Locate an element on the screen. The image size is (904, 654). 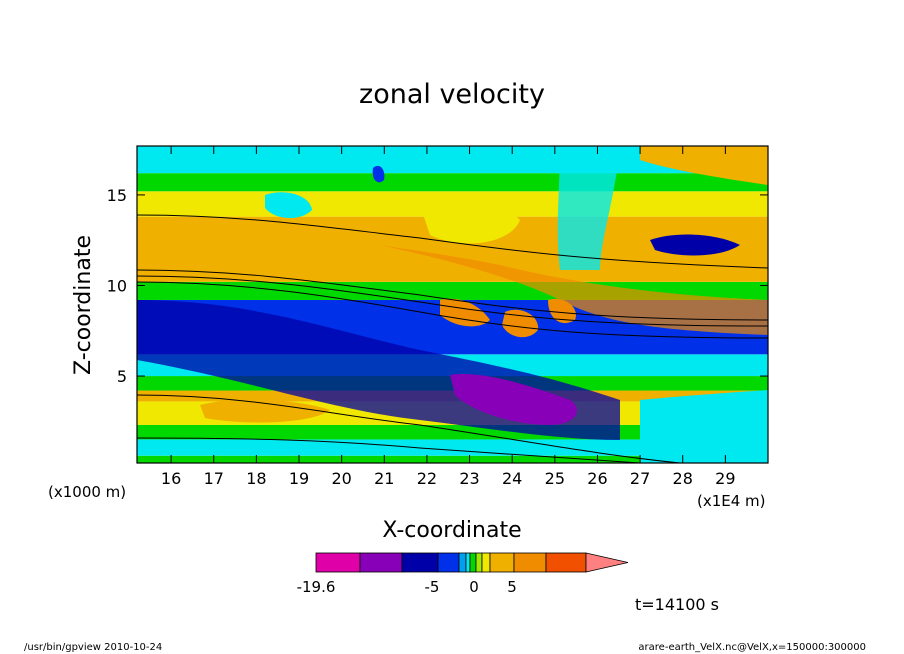
x-tick-label: 19 is located at coordinates (299, 478).